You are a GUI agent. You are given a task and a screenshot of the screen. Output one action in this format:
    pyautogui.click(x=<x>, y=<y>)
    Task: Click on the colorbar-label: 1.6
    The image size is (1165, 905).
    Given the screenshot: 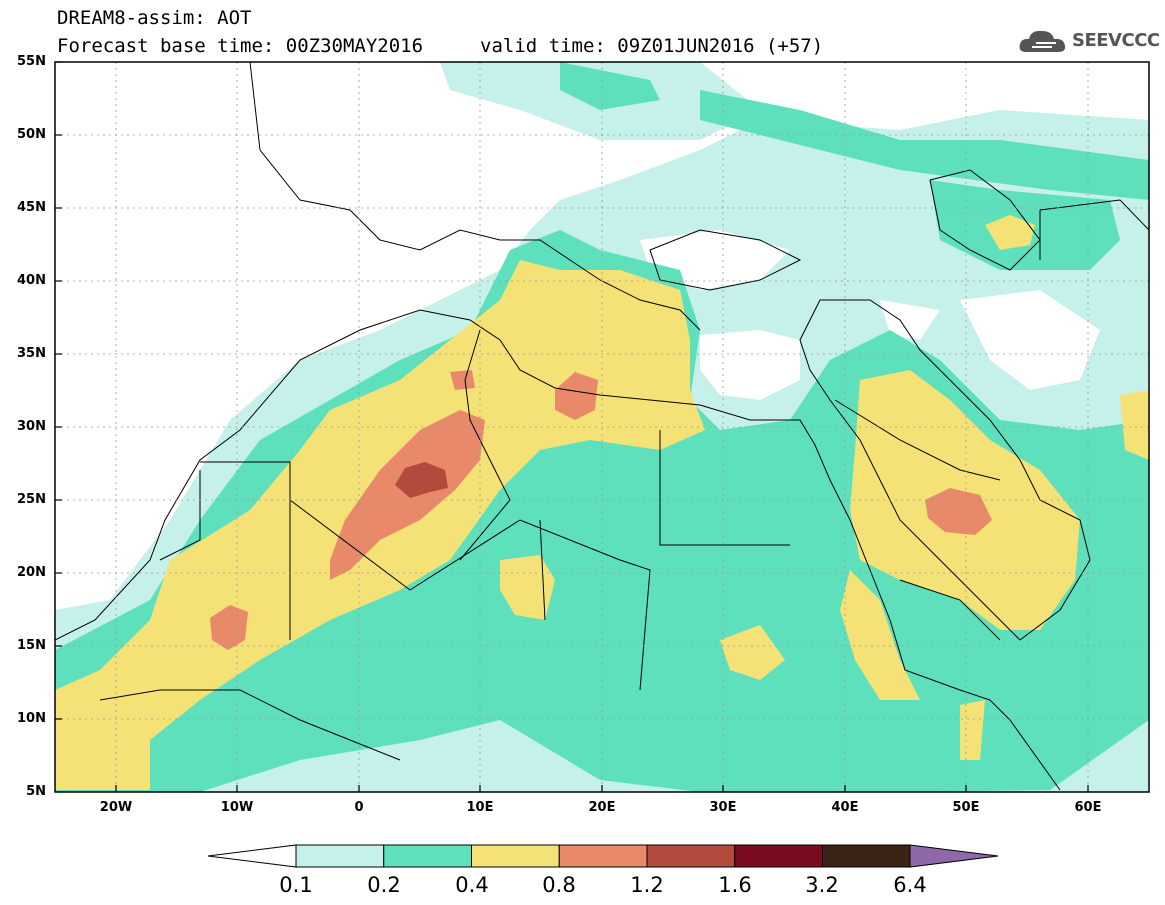 What is the action you would take?
    pyautogui.click(x=735, y=885)
    